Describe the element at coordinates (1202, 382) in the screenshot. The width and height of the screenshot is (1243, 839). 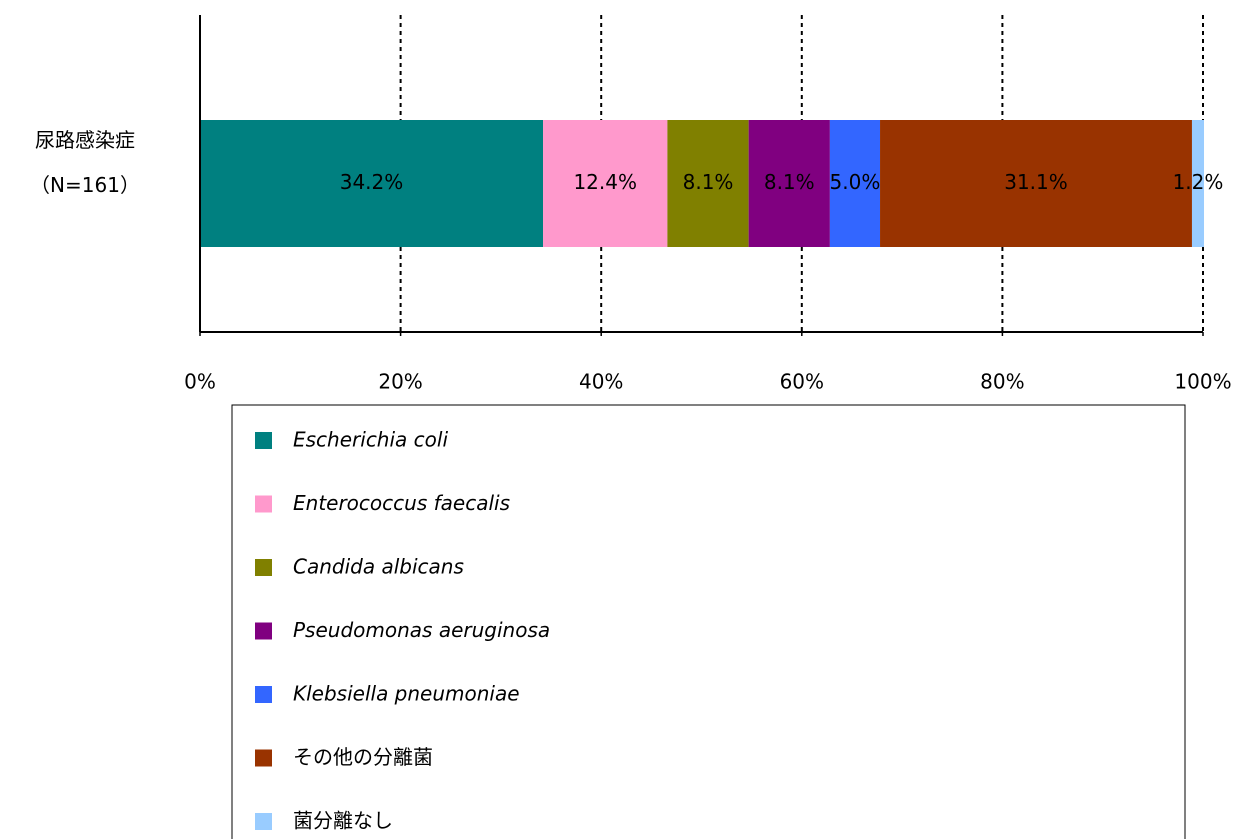
I see `x-tick-label: 100%` at that location.